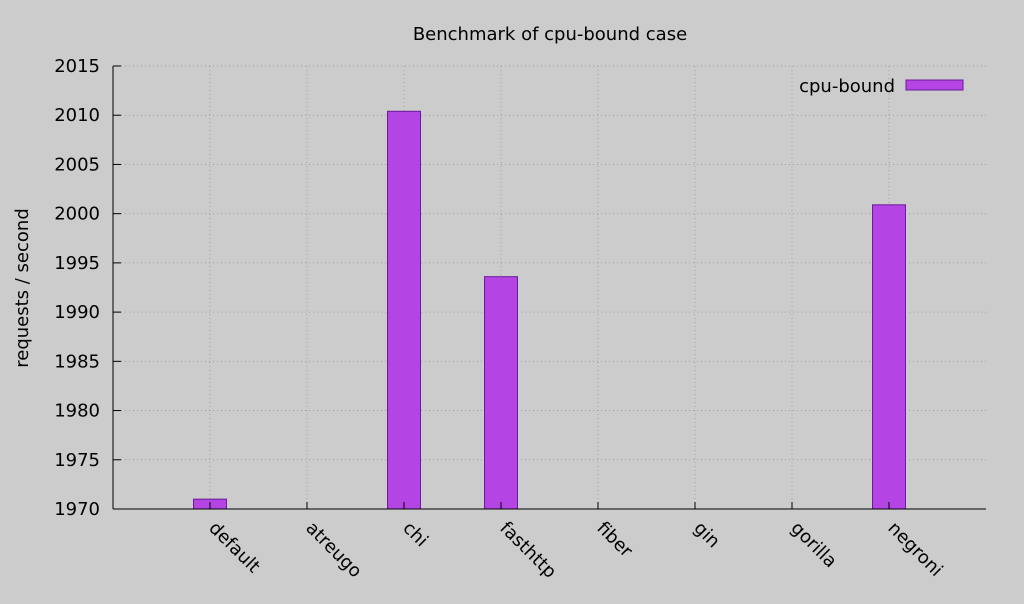  Describe the element at coordinates (614, 540) in the screenshot. I see `x-tick-label: fiber` at that location.